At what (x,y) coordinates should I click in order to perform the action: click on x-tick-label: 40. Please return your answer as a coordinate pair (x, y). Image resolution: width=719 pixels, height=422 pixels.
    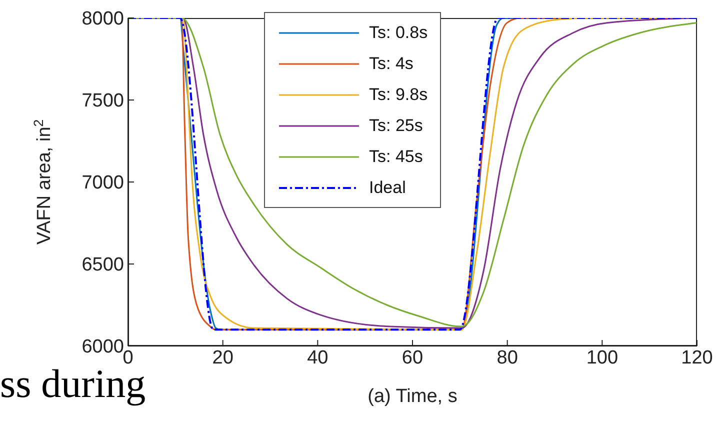
    Looking at the image, I should click on (317, 357).